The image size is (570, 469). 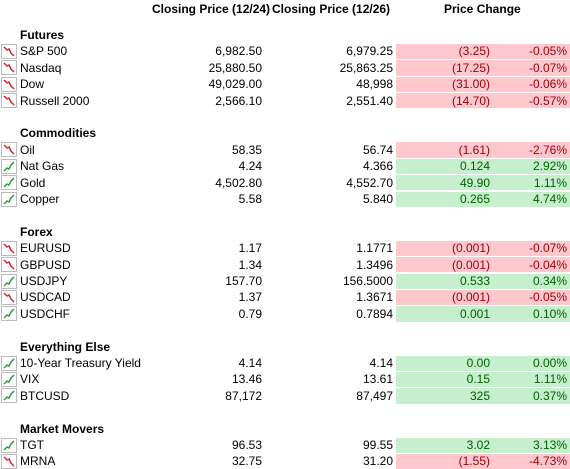 What do you see at coordinates (250, 166) in the screenshot?
I see `close-12-24: 4.24` at bounding box center [250, 166].